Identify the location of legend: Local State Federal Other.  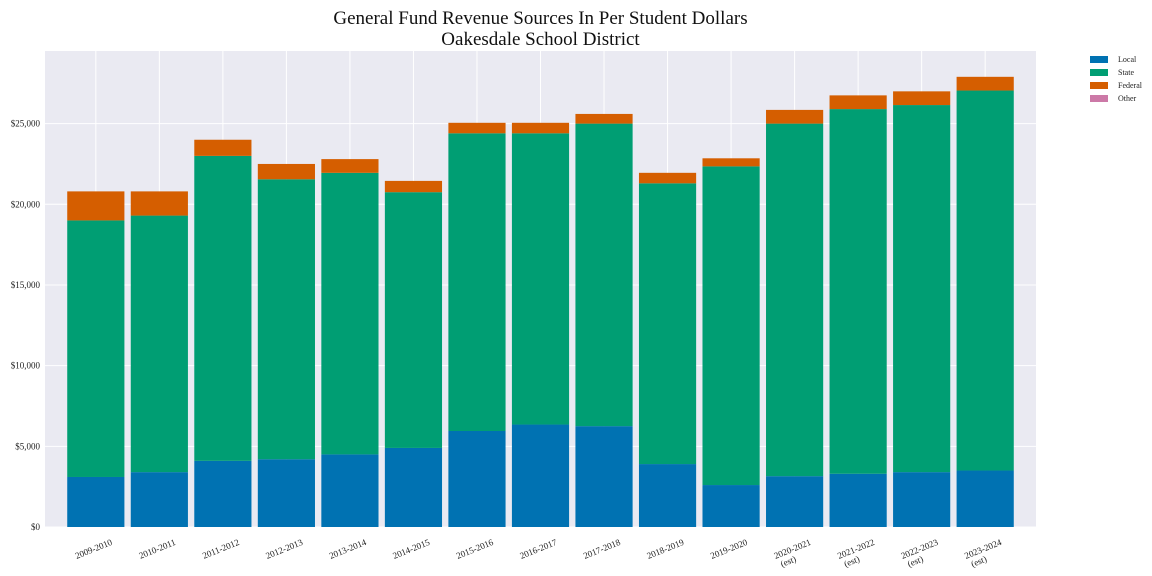
(1116, 79).